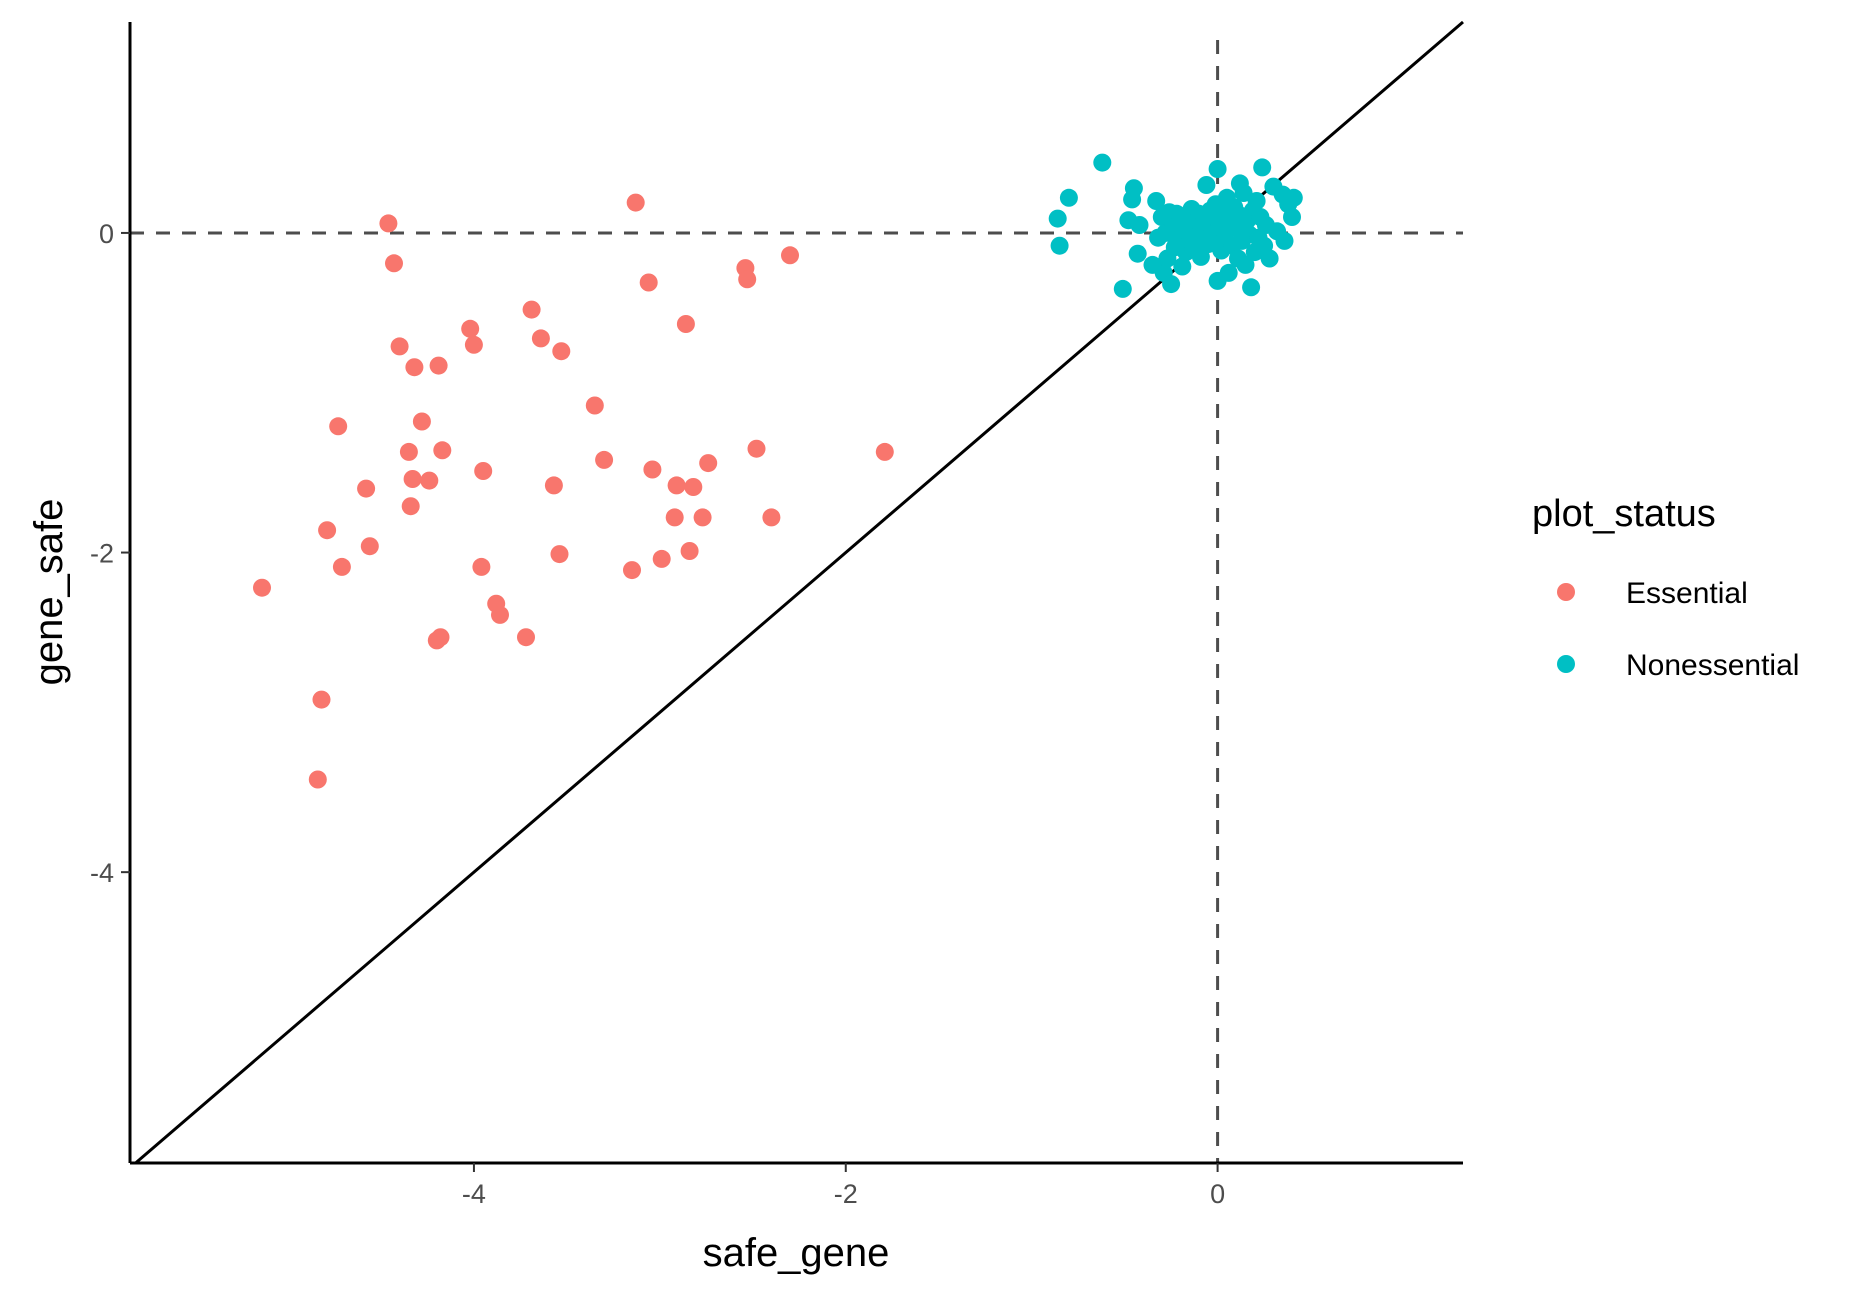 This screenshot has height=1291, width=1875. What do you see at coordinates (1566, 664) in the screenshot?
I see `legend-key-nonessential` at bounding box center [1566, 664].